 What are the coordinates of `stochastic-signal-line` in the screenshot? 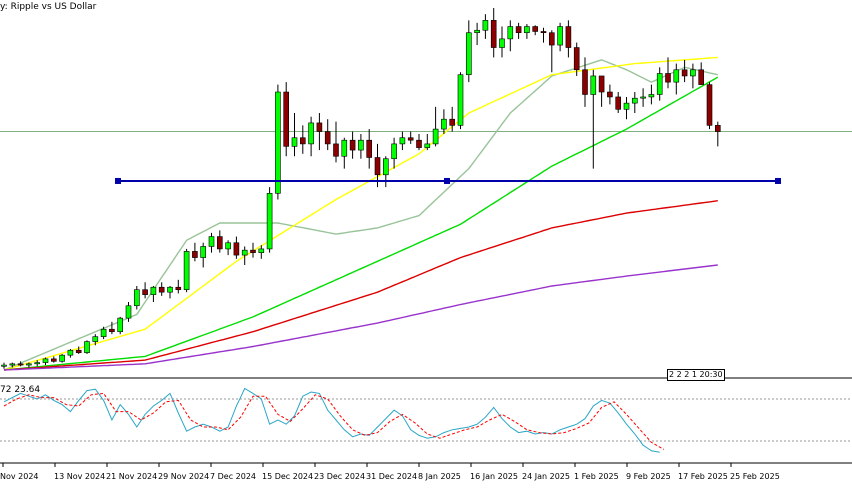 It's located at (334, 421).